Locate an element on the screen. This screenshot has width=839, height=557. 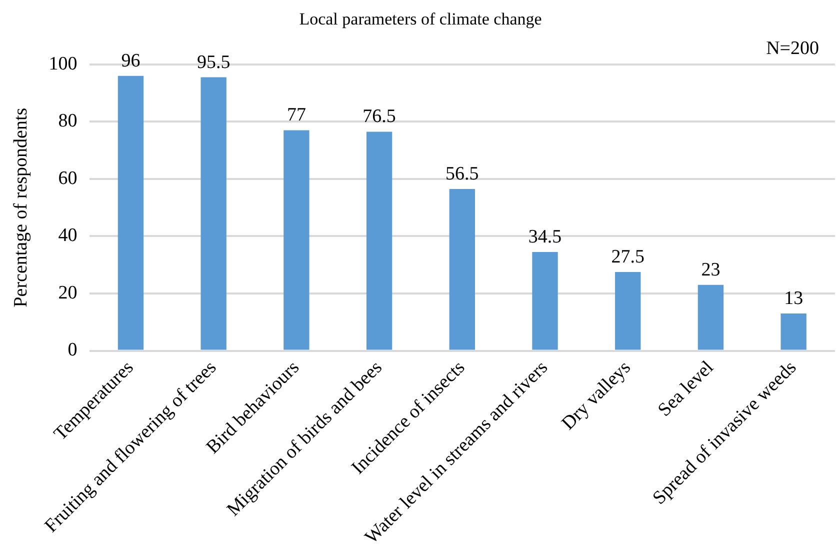
y-tick-label: 20 is located at coordinates (68, 293).